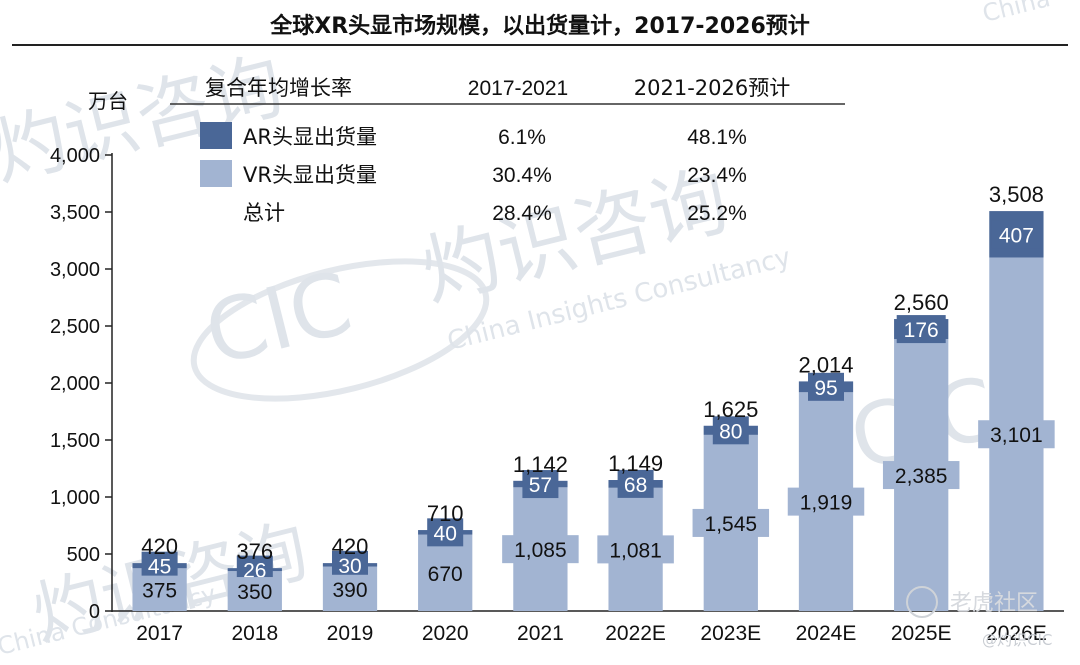  What do you see at coordinates (522, 137) in the screenshot?
I see `cagr-ar-p1: 6.1%` at bounding box center [522, 137].